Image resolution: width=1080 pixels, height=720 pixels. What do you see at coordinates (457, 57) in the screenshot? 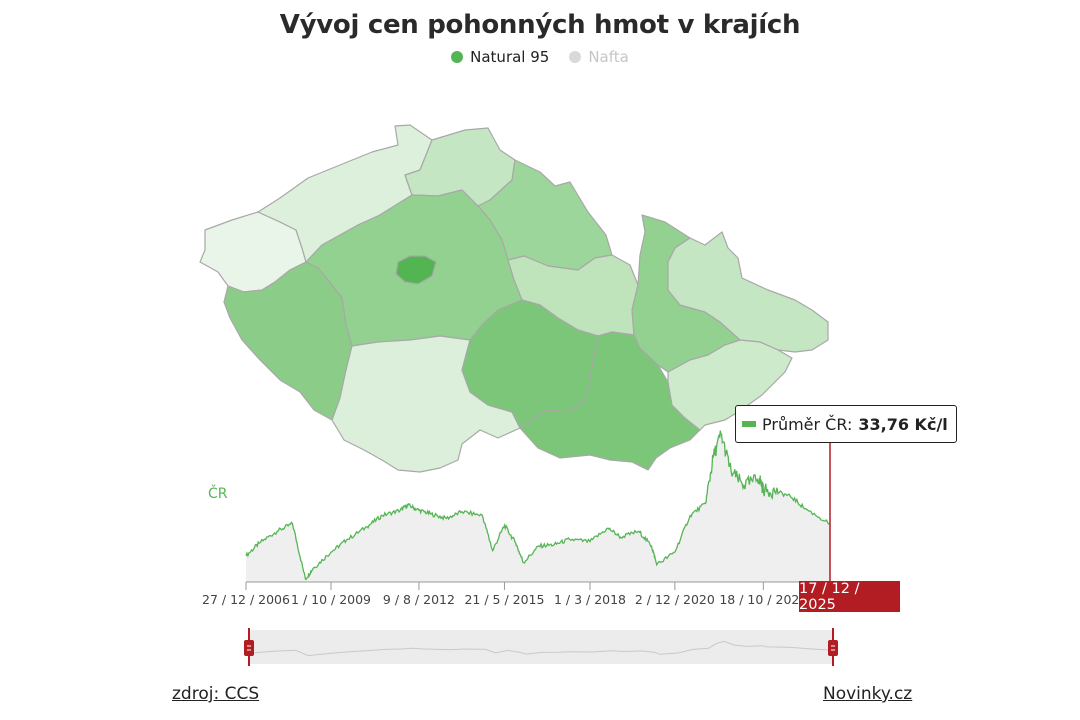
I see `legend-dot-natural95` at bounding box center [457, 57].